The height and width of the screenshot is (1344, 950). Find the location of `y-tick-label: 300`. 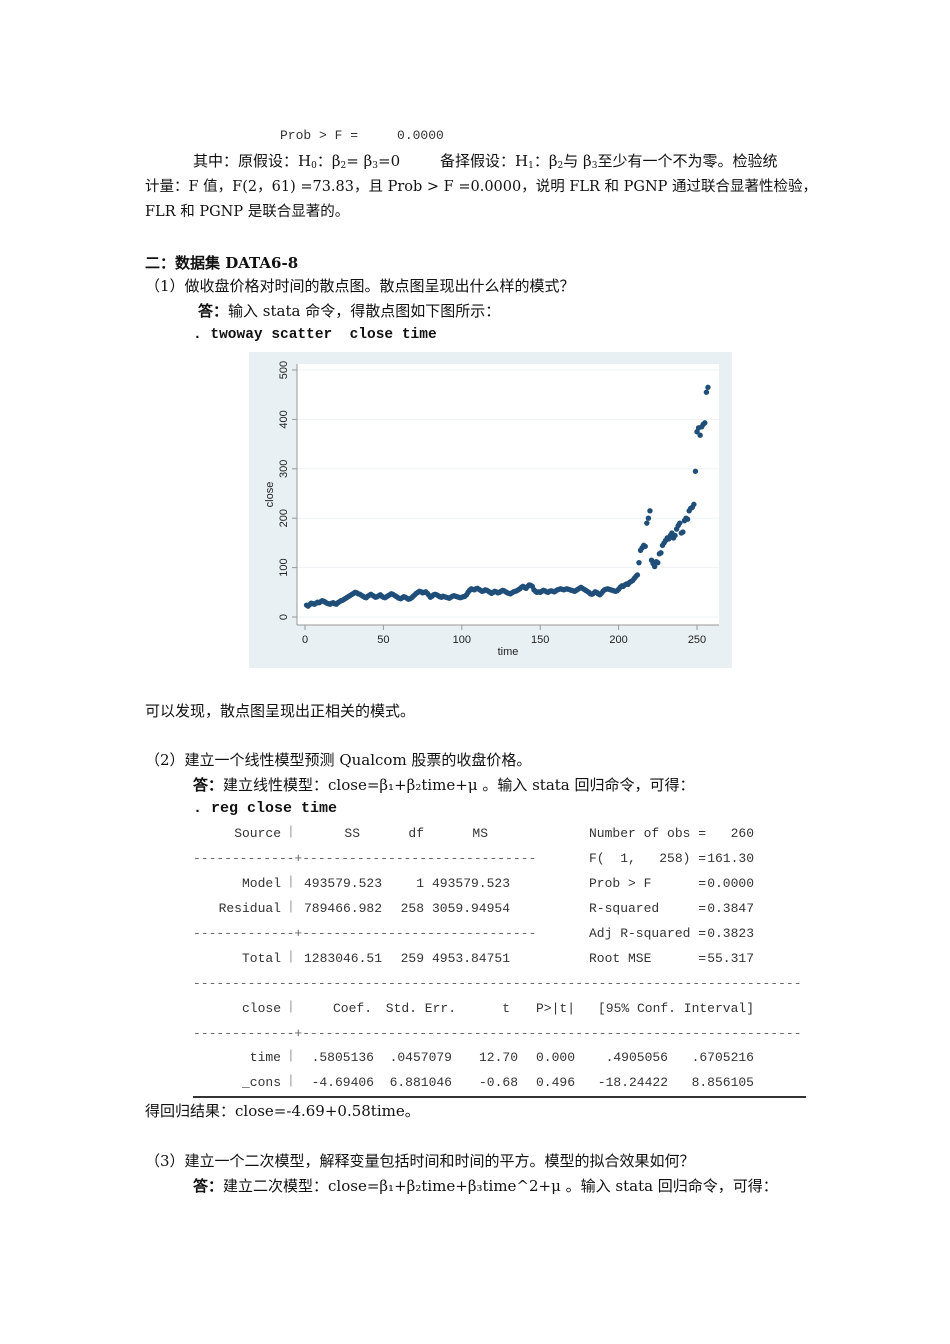

y-tick-label: 300 is located at coordinates (284, 469).